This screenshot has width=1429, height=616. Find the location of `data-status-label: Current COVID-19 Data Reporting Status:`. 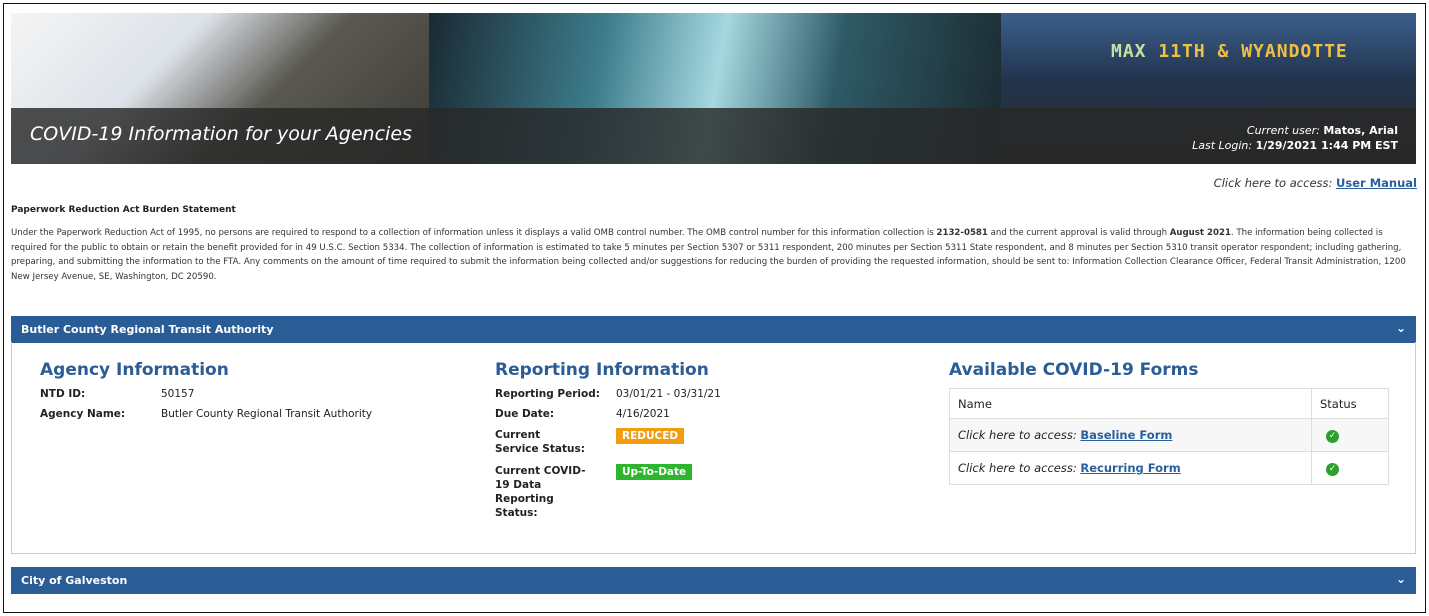

data-status-label: Current COVID-19 Data Reporting Status: is located at coordinates (540, 492).